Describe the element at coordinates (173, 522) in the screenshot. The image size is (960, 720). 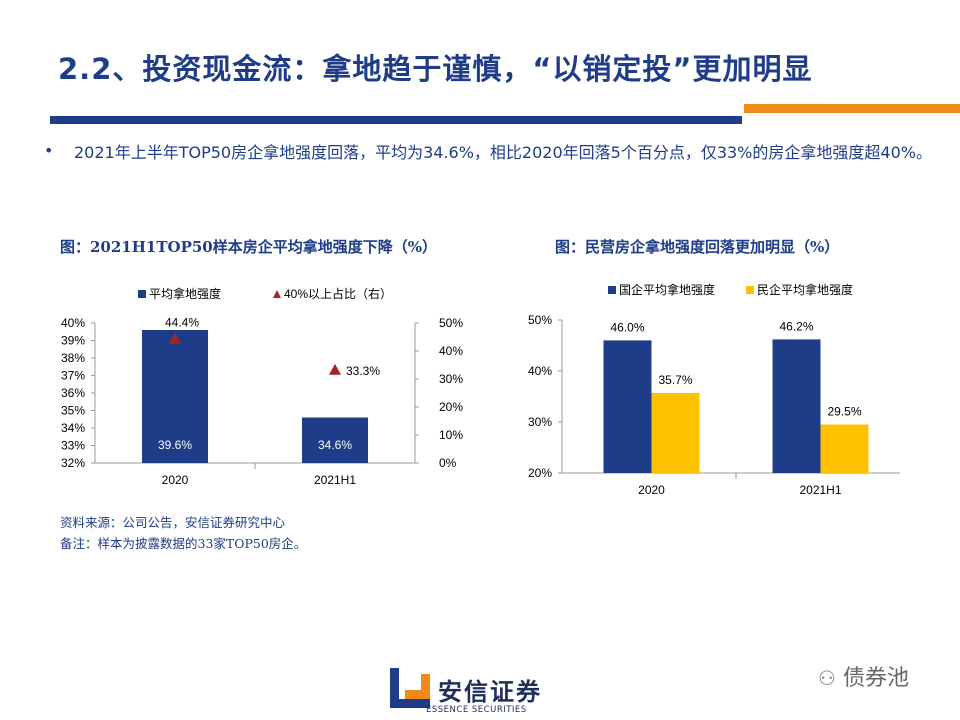
I see `source-line: 资料来源：公司公告，安信证券研究中心` at that location.